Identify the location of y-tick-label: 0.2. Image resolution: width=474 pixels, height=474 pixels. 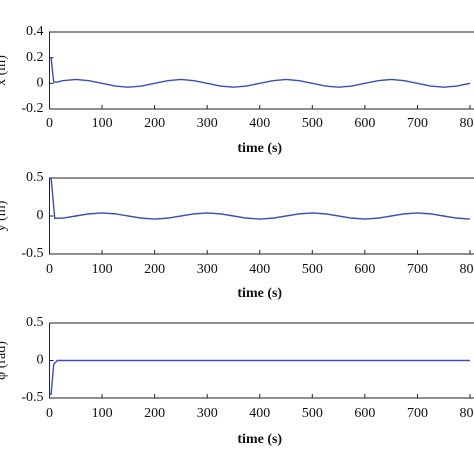
(35, 57).